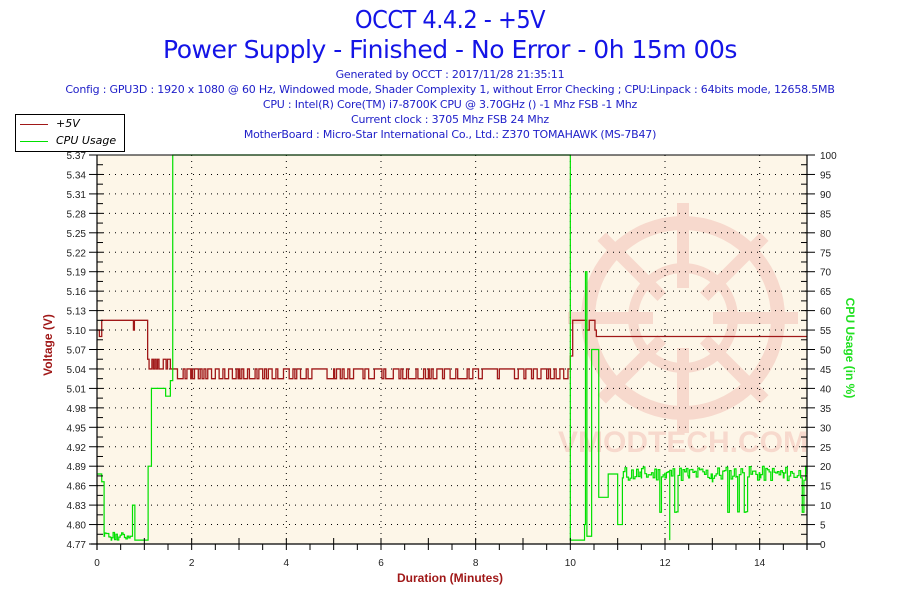 The width and height of the screenshot is (900, 600). I want to click on svg-text: 5.13, so click(77, 312).